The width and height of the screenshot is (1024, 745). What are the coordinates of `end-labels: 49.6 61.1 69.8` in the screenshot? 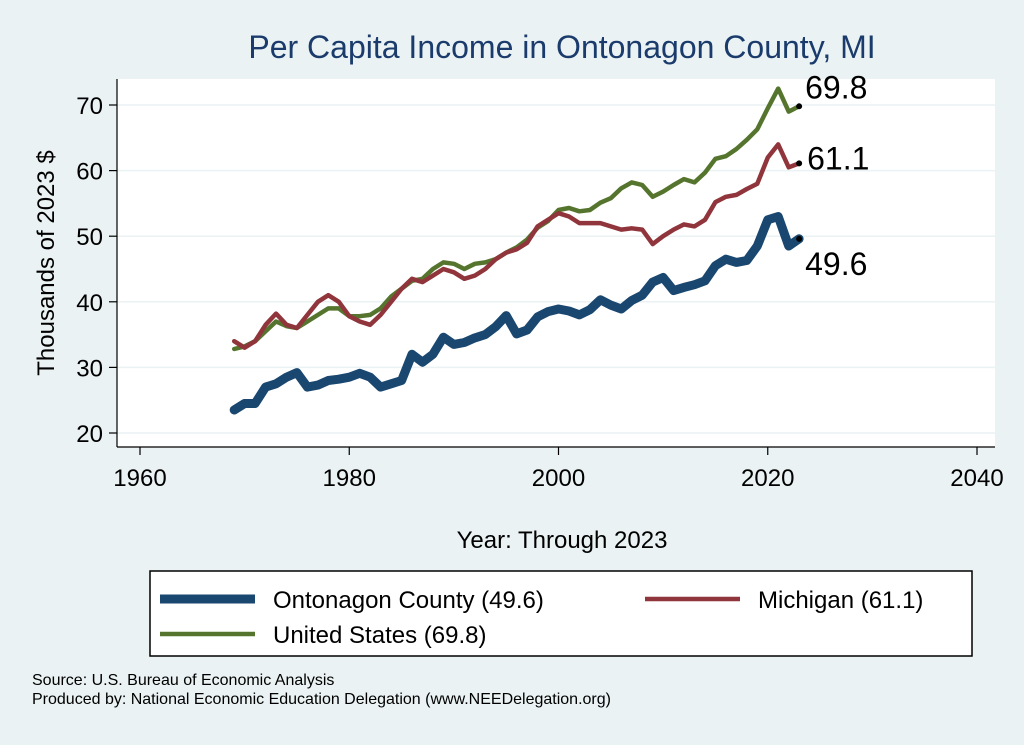 It's located at (832, 175).